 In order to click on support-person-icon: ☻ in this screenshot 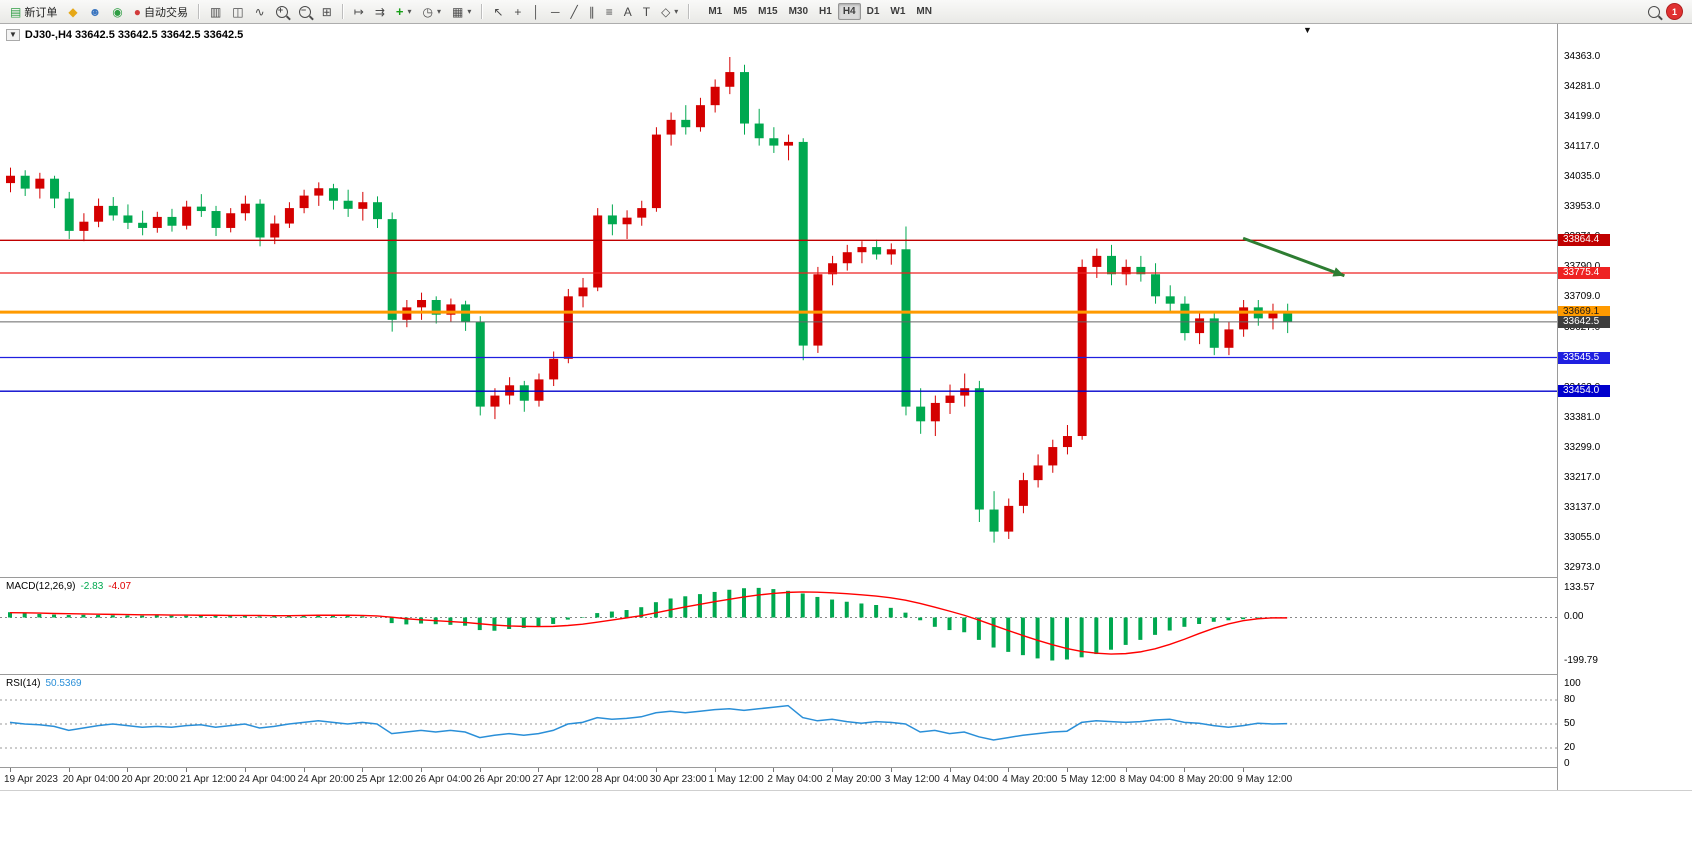, I will do `click(95, 11)`.